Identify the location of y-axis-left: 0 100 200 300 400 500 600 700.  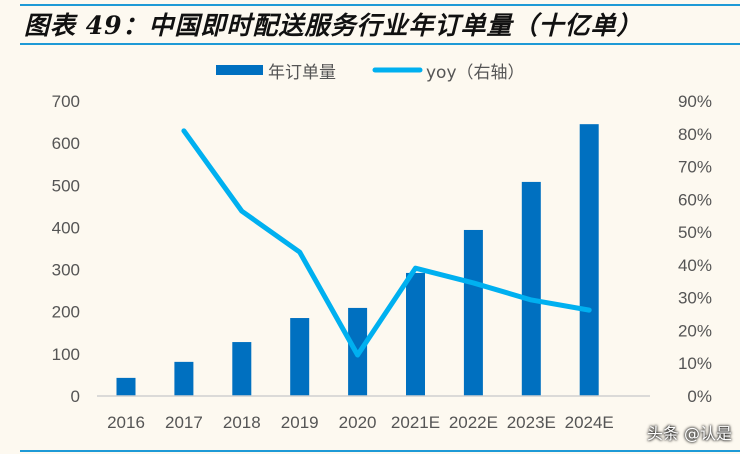
(66, 249).